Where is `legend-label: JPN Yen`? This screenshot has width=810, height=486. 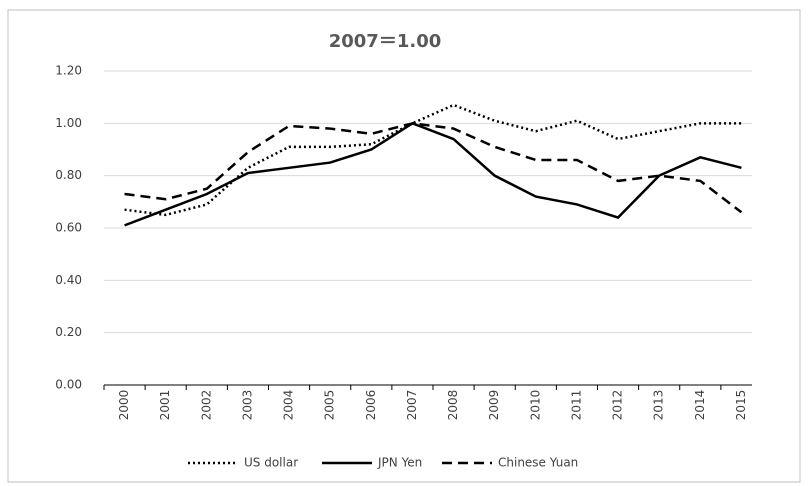
legend-label: JPN Yen is located at coordinates (399, 463).